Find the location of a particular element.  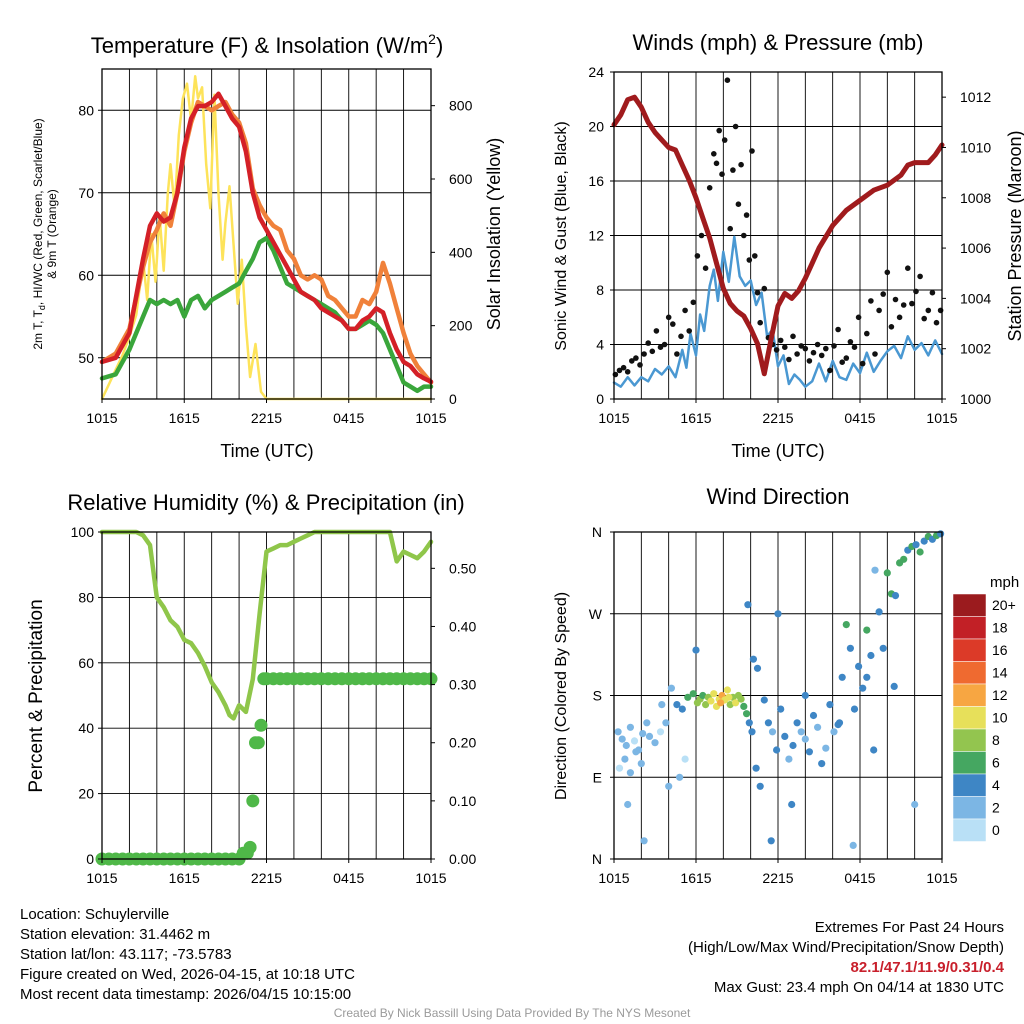

legend-label: 16 is located at coordinates (1000, 650).